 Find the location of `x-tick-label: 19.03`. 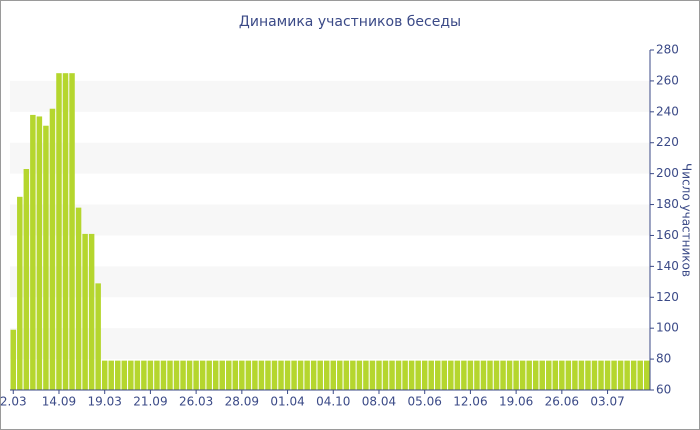

x-tick-label: 19.03 is located at coordinates (105, 402).